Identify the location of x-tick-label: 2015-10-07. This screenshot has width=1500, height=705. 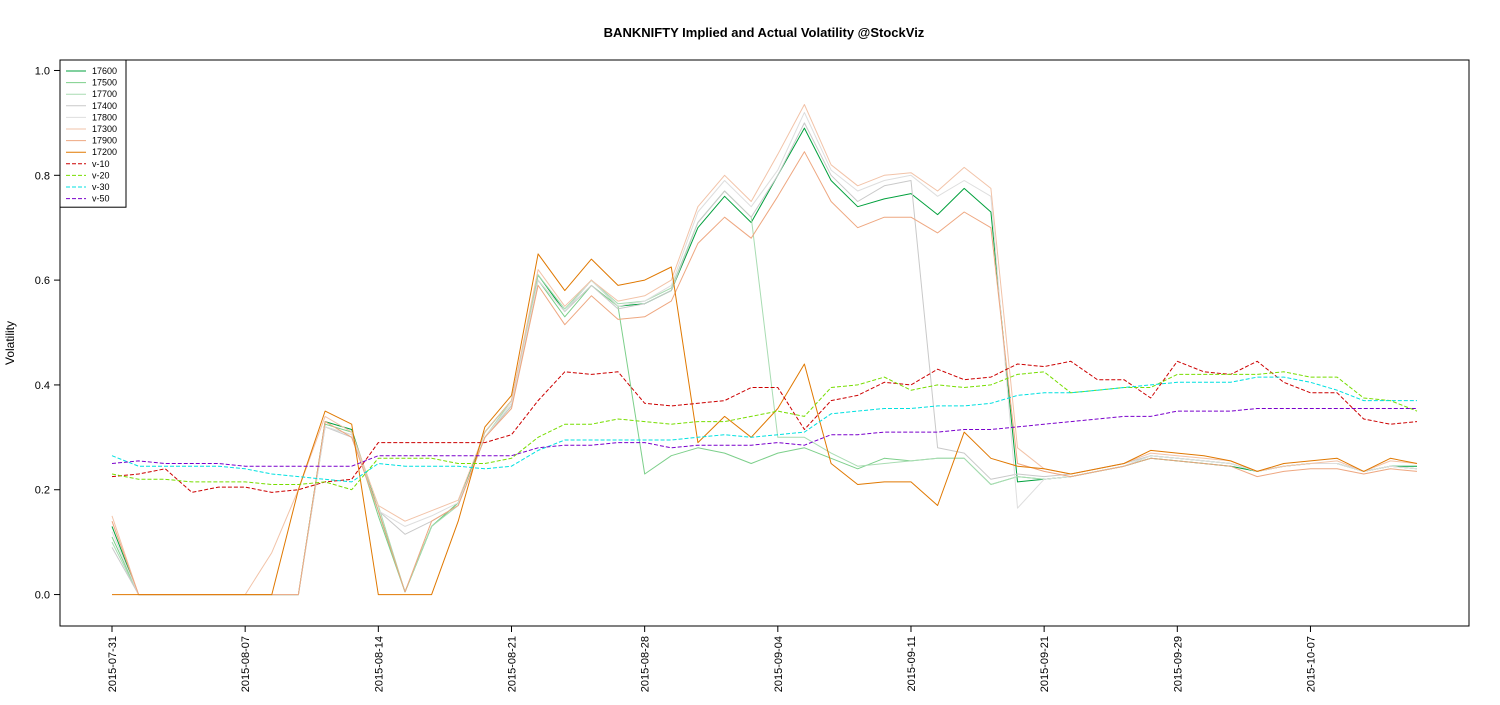
(1311, 664).